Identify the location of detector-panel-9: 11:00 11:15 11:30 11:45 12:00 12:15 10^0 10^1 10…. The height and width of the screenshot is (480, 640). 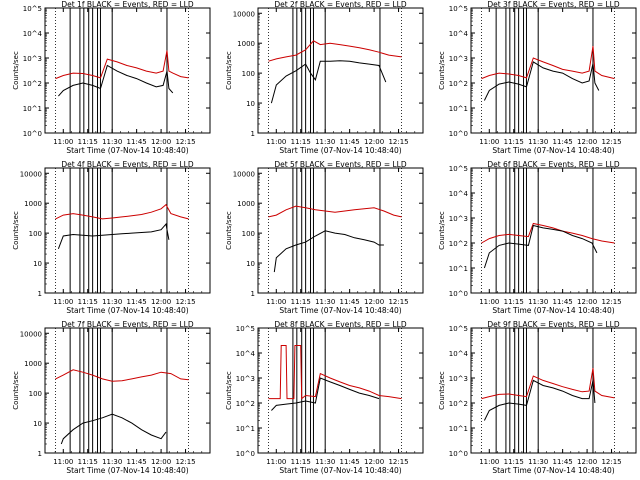
(537, 397).